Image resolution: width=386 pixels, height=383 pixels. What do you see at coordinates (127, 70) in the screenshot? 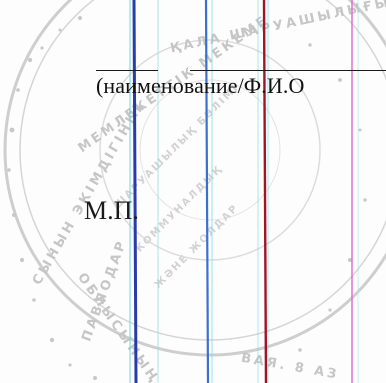
I see `signature-underline-left` at bounding box center [127, 70].